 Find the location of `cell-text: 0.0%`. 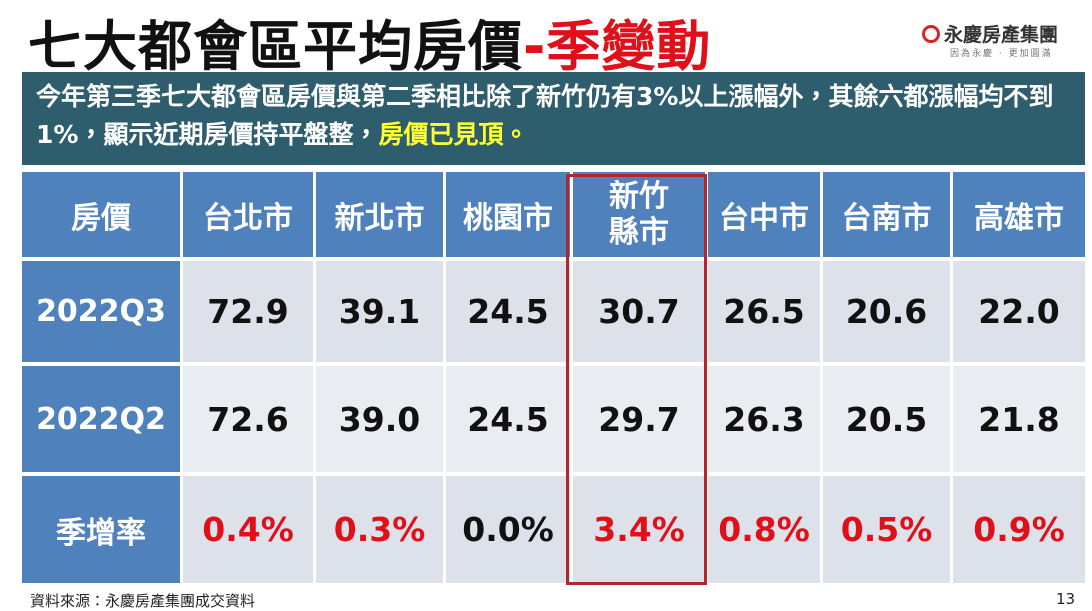

cell-text: 0.0% is located at coordinates (508, 529).